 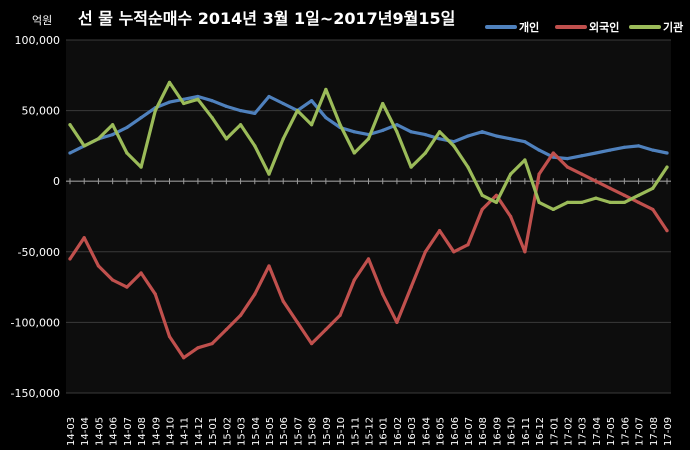 I want to click on x-tick-label: 17-01, so click(x=554, y=431).